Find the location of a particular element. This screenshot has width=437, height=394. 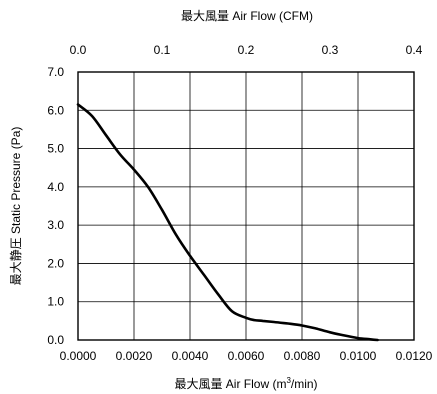

top-axis-ticks: 0.0 0.1 0.2 0.3 0.4 is located at coordinates (246, 50).